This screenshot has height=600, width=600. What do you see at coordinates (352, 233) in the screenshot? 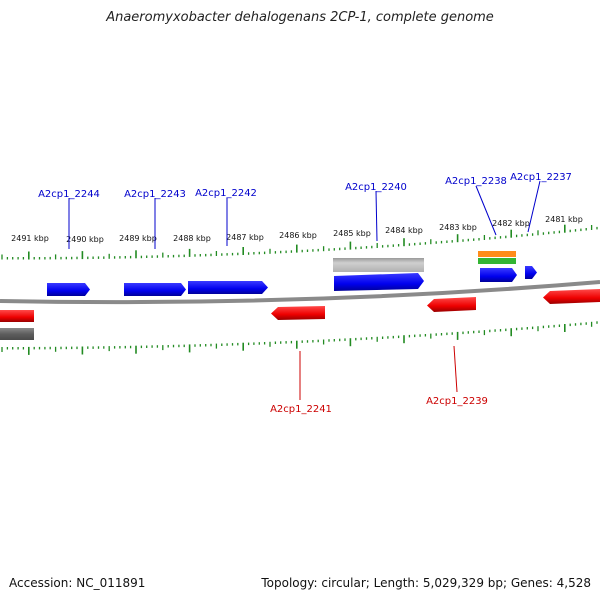
I see `tick-label: 2485 kbp` at bounding box center [352, 233].